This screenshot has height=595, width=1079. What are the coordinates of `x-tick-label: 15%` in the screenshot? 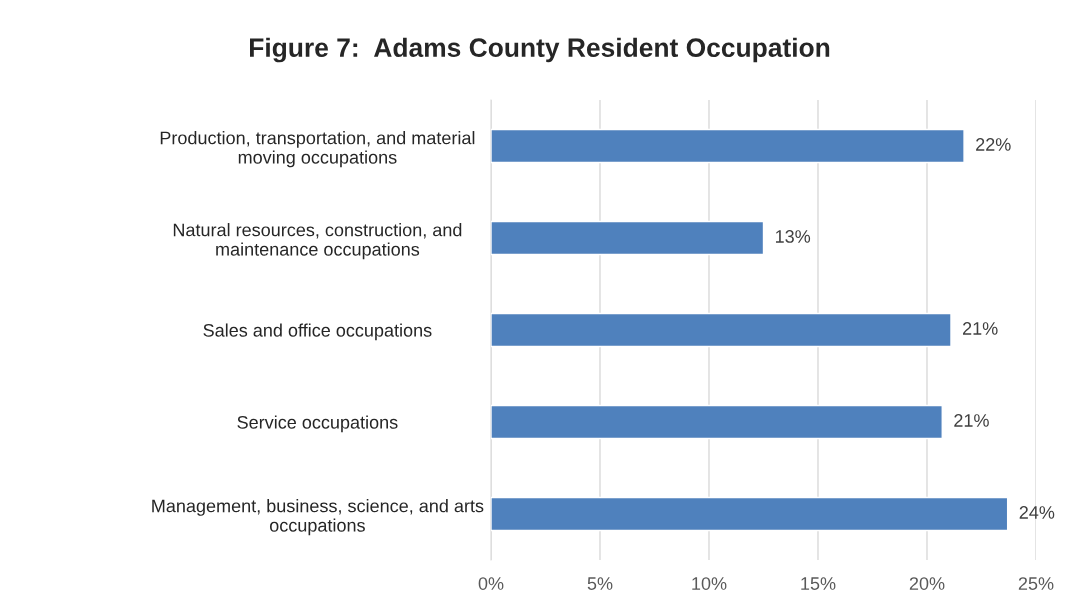 It's located at (818, 583).